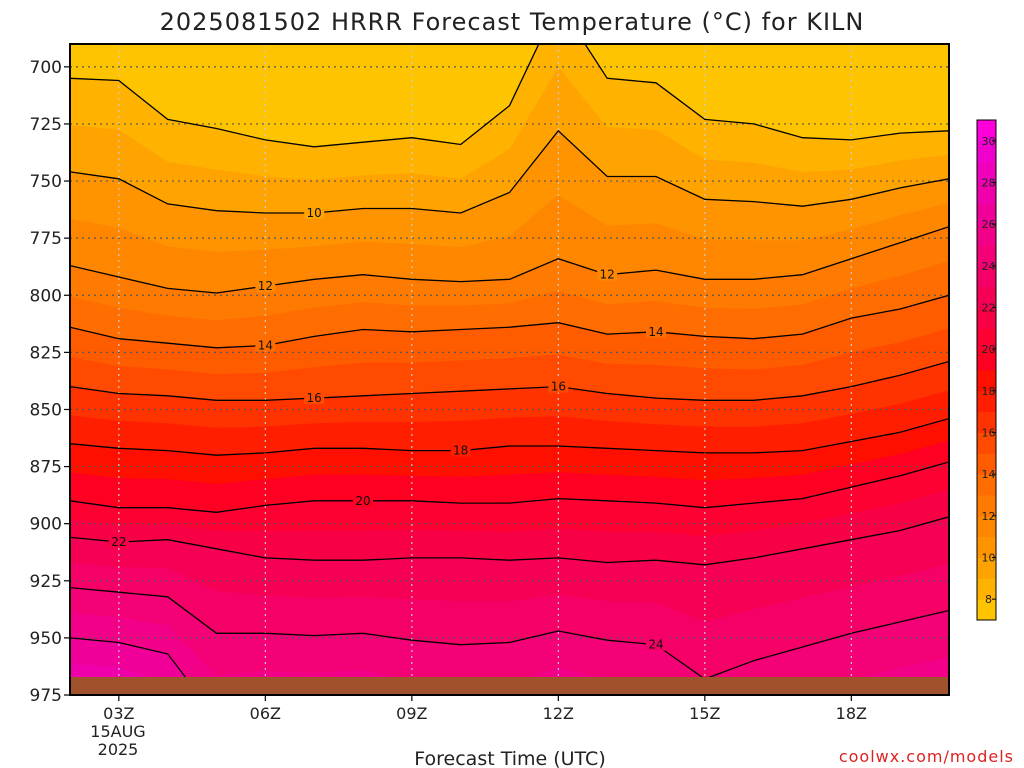 This screenshot has height=768, width=1024. What do you see at coordinates (117, 731) in the screenshot?
I see `x-date-day: 15AUG` at bounding box center [117, 731].